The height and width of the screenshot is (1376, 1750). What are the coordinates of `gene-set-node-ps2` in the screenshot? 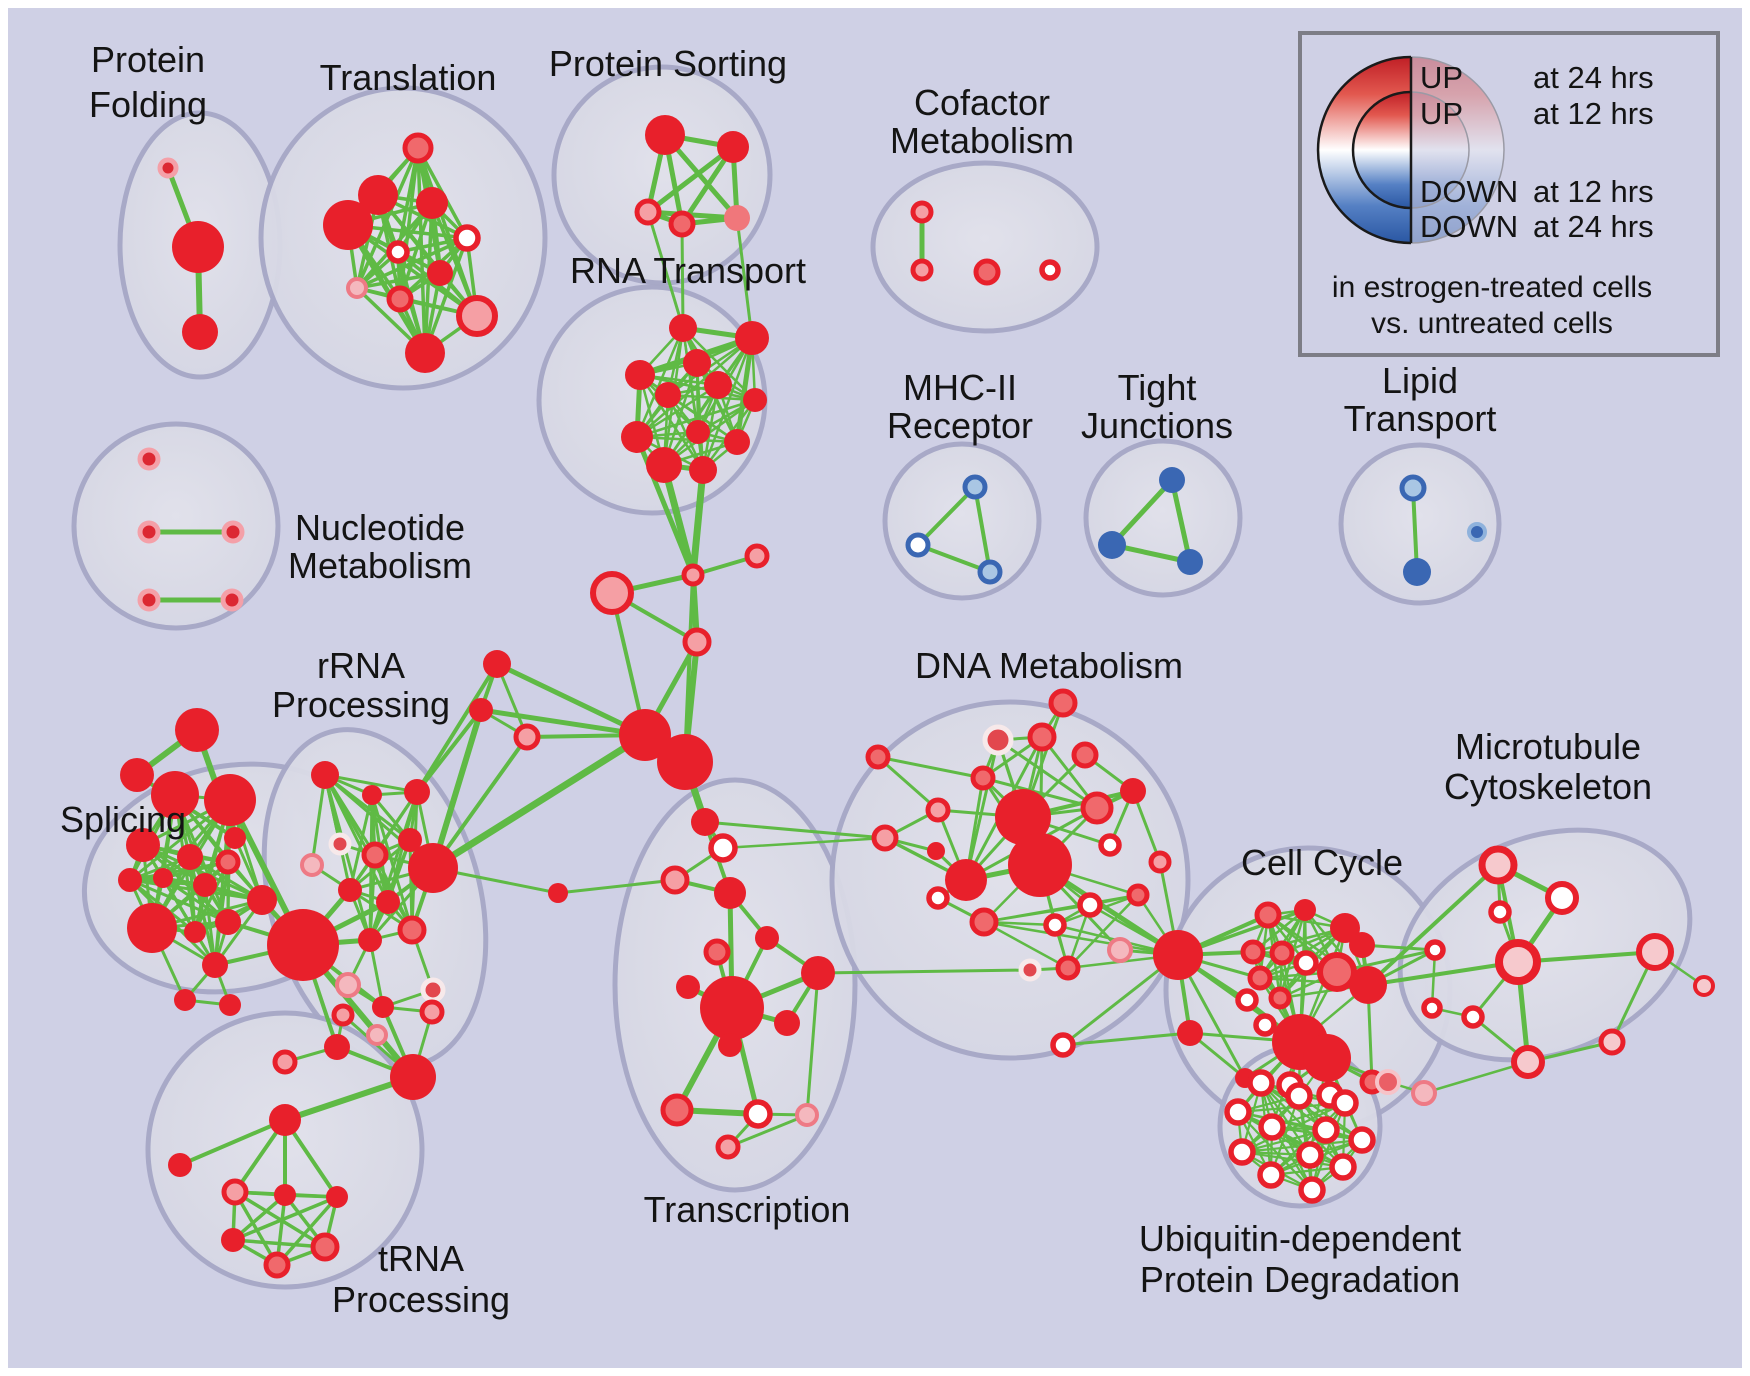 It's located at (733, 147).